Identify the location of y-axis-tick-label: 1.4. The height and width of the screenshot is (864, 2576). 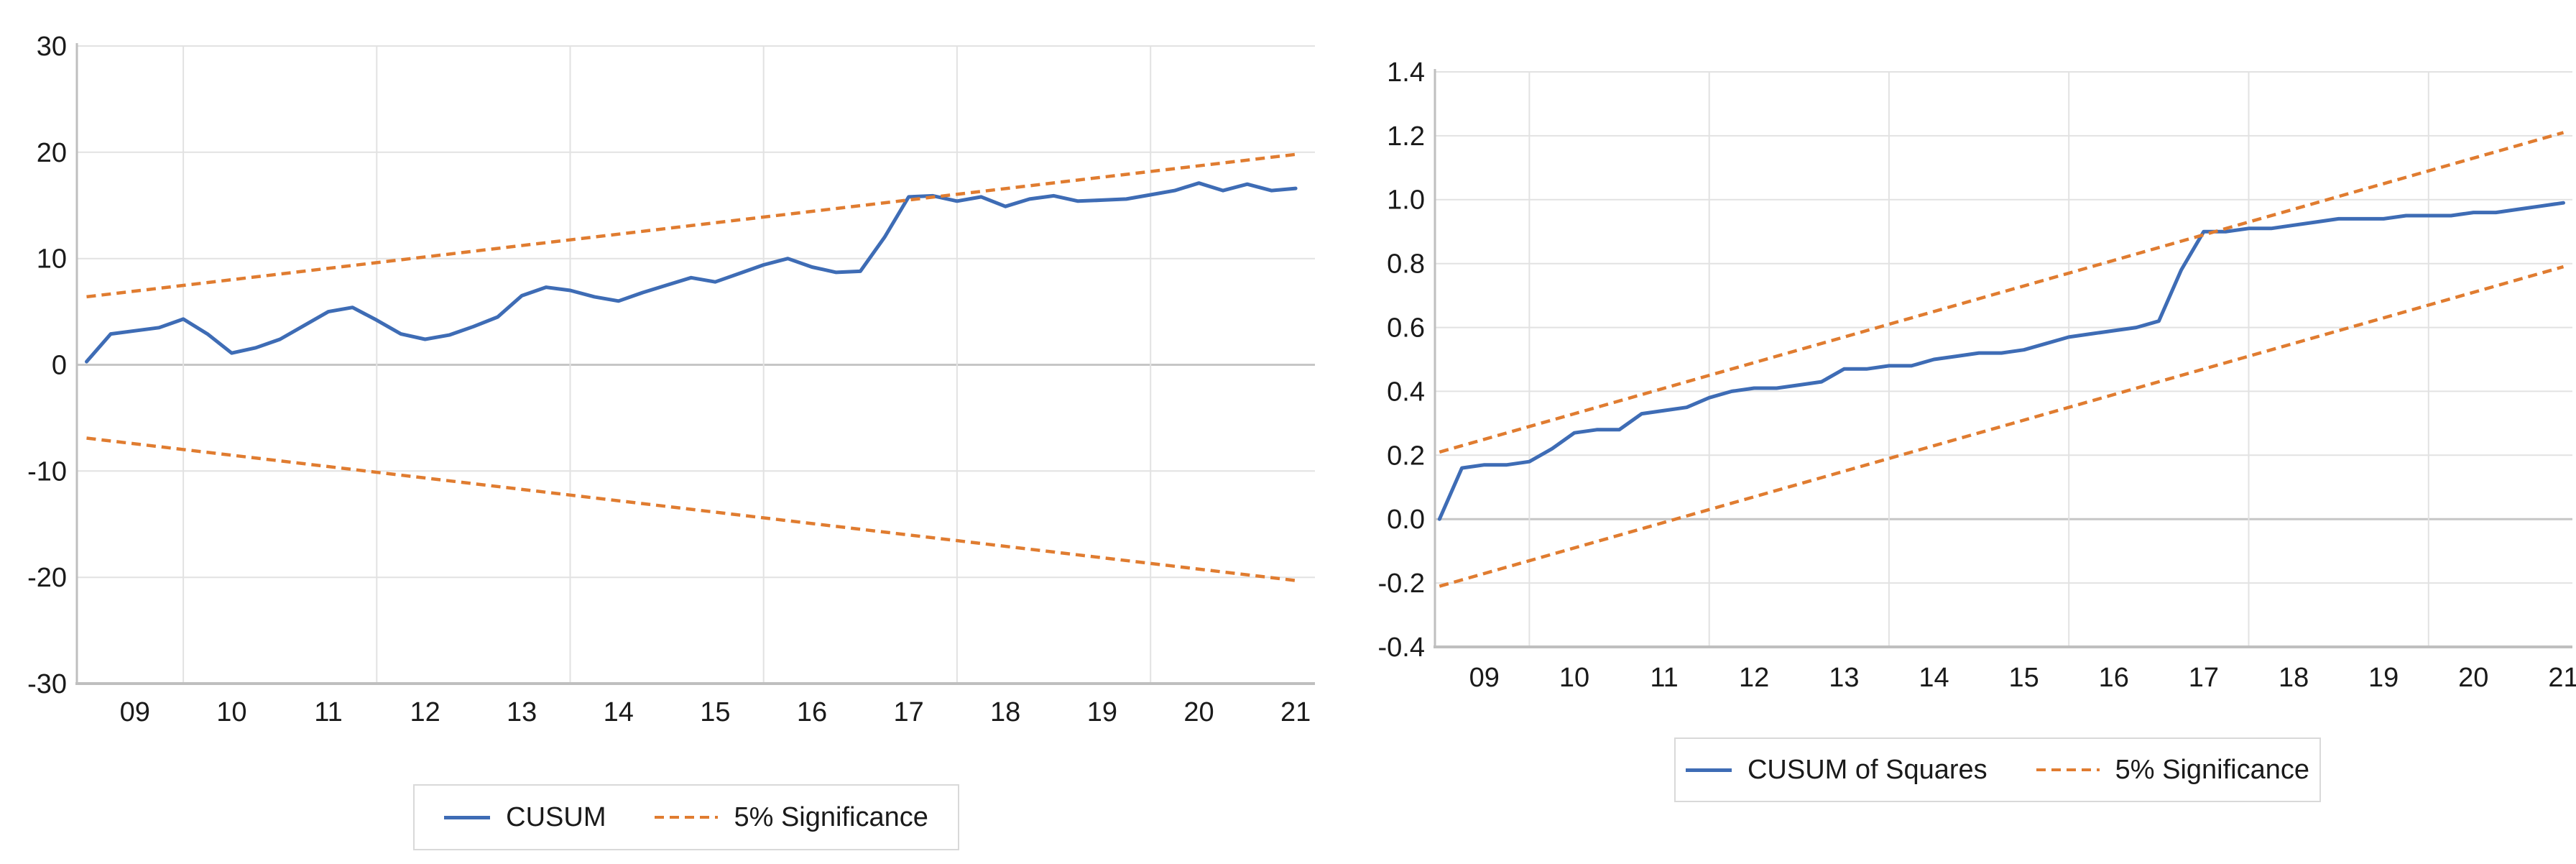
(1406, 73).